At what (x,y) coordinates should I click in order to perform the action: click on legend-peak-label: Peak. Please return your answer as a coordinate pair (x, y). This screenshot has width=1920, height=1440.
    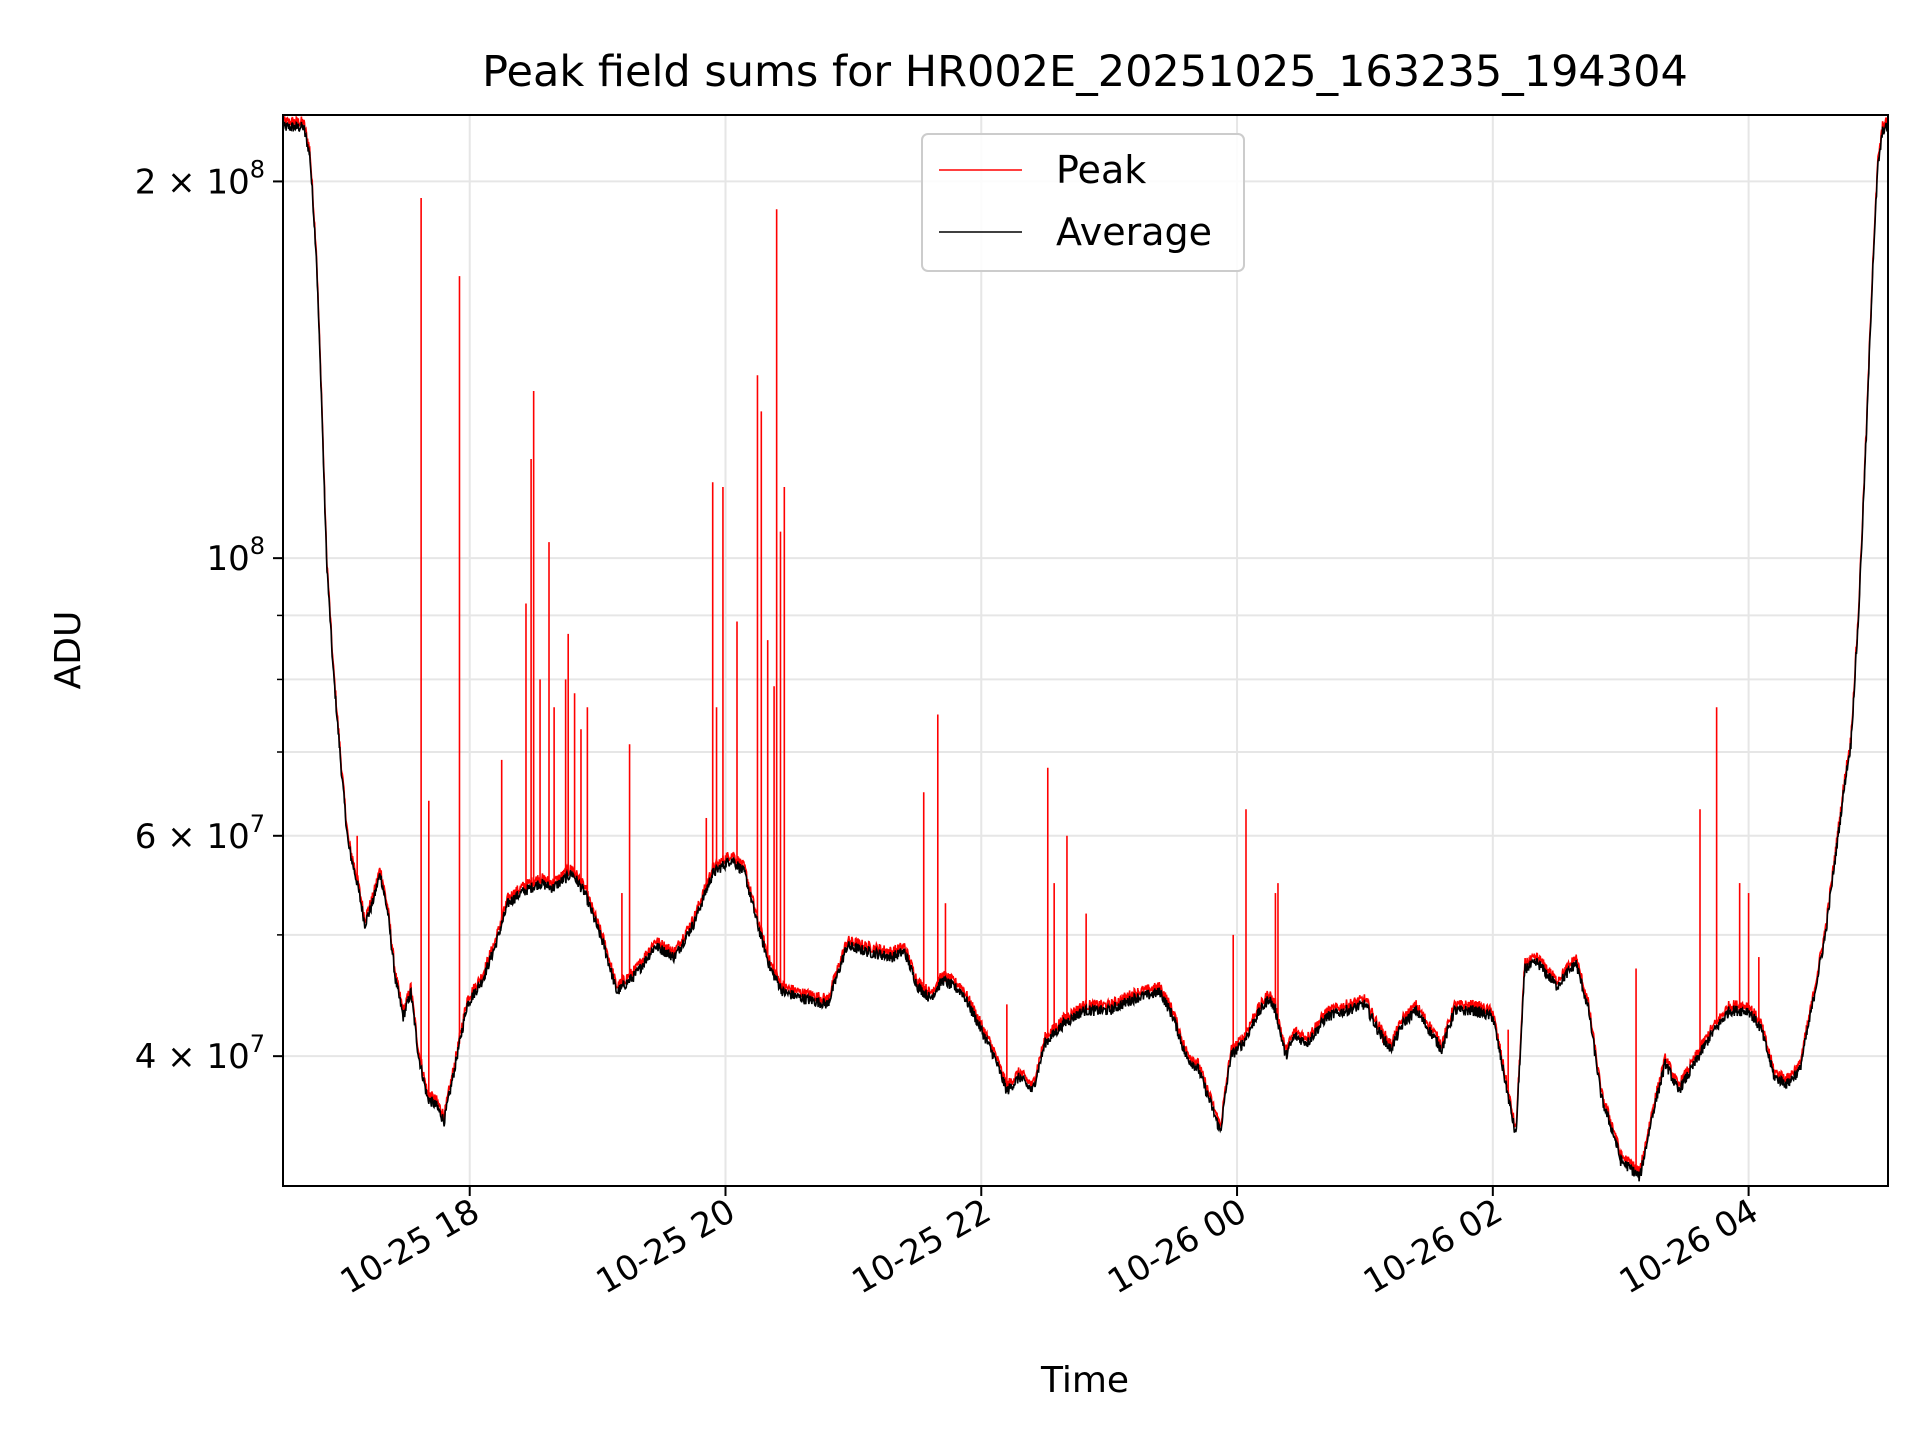
    Looking at the image, I should click on (1101, 170).